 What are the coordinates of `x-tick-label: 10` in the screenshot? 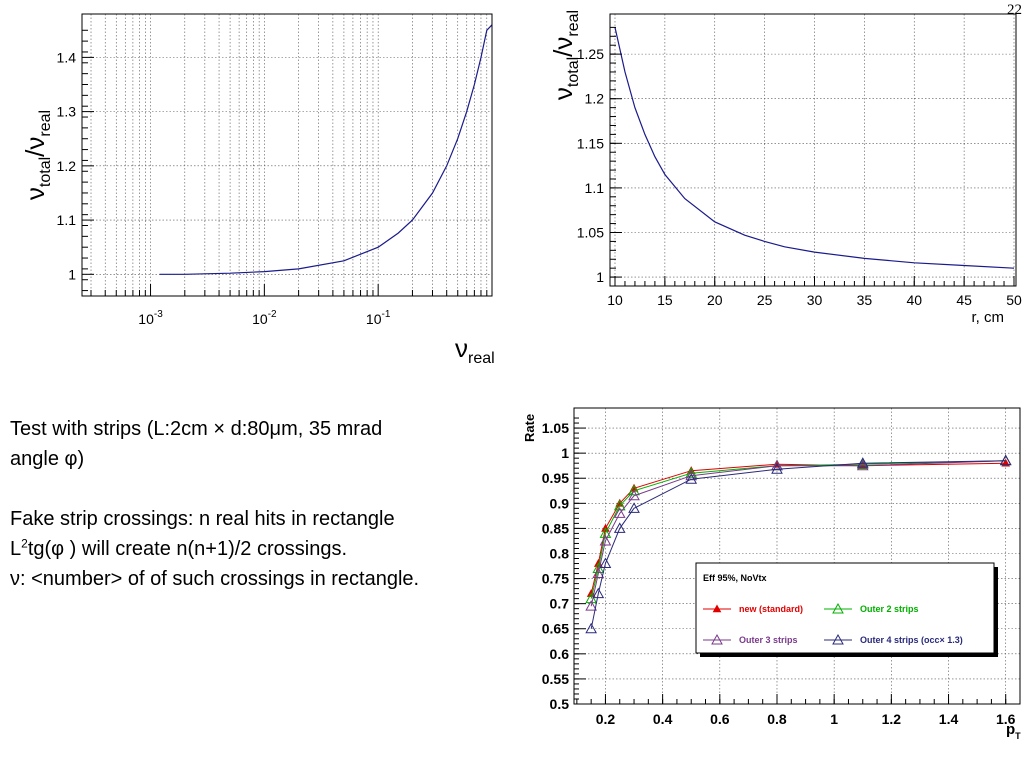 It's located at (615, 300).